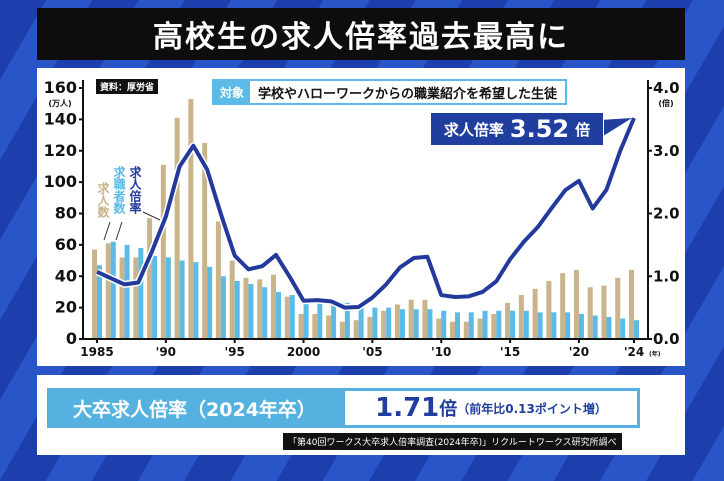  I want to click on grad-ratio-value: 1.71, so click(407, 408).